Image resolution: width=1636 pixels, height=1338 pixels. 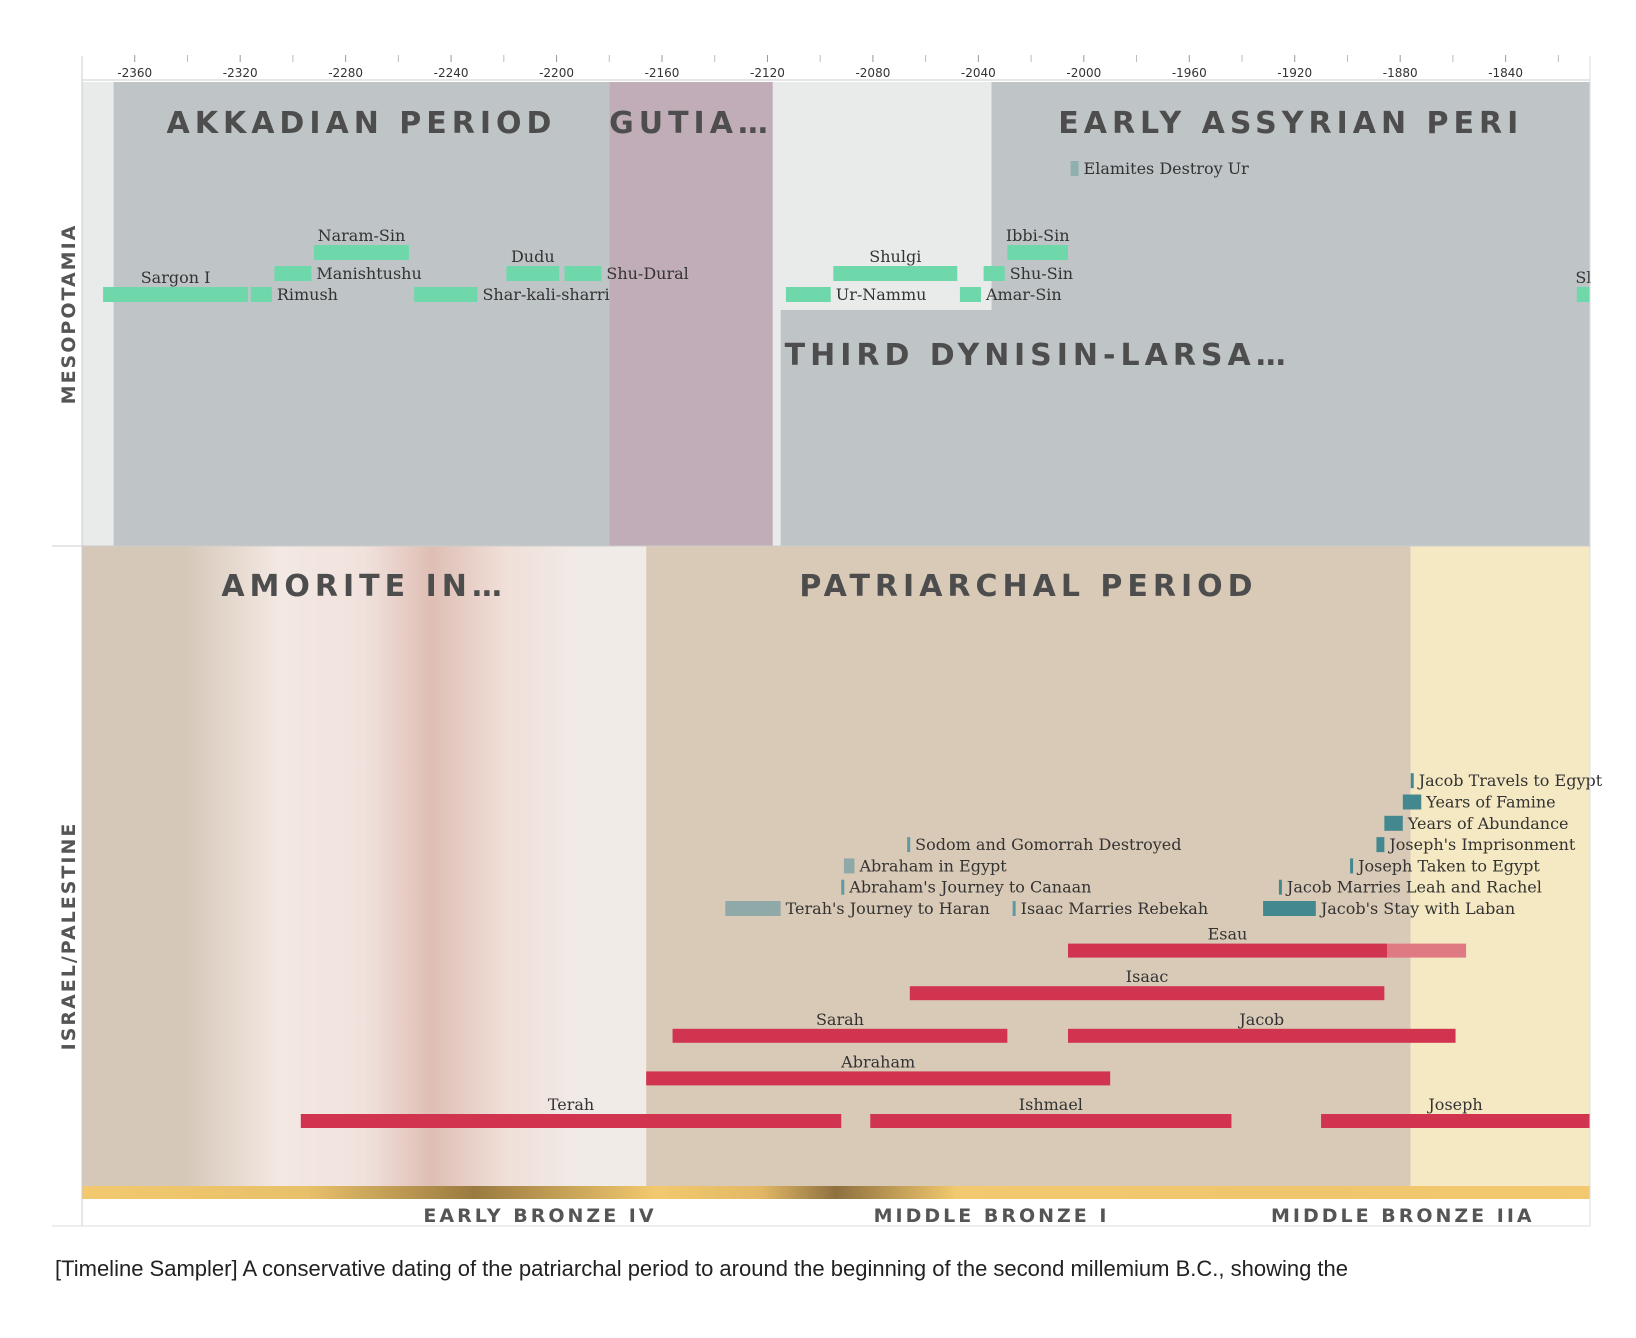 I want to click on period-band-unnamed, so click(x=1452, y=428).